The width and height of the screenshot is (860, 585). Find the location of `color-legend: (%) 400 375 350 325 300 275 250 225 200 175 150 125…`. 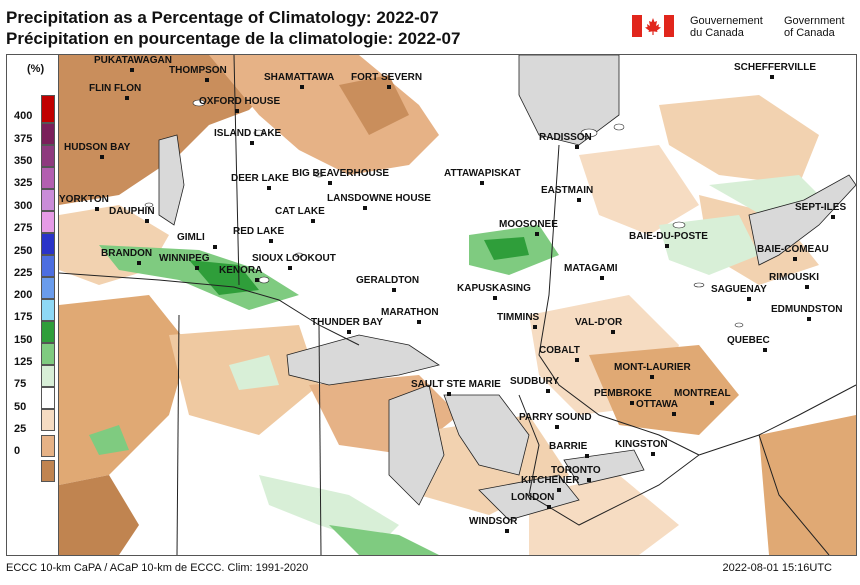

color-legend: (%) 400 375 350 325 300 275 250 225 200 175 150 125… is located at coordinates (33, 305).